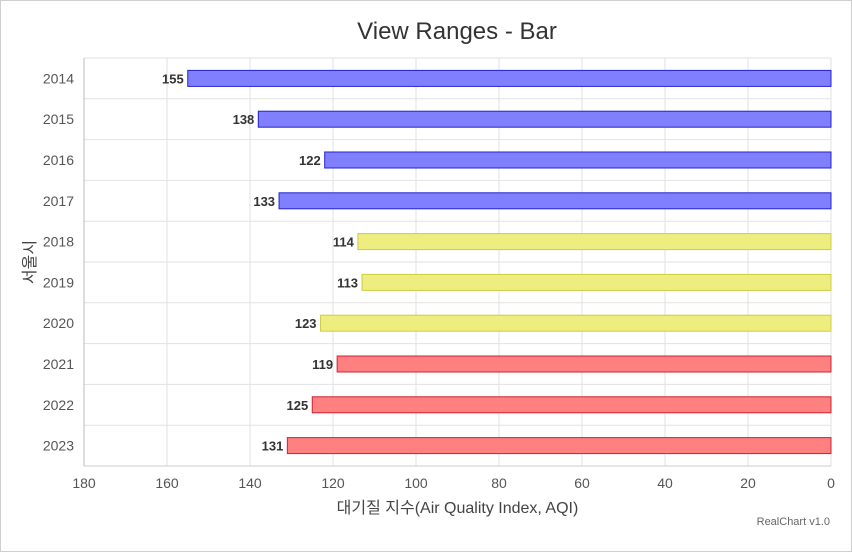 The height and width of the screenshot is (552, 852). I want to click on y-tick-label: 2019, so click(58, 282).